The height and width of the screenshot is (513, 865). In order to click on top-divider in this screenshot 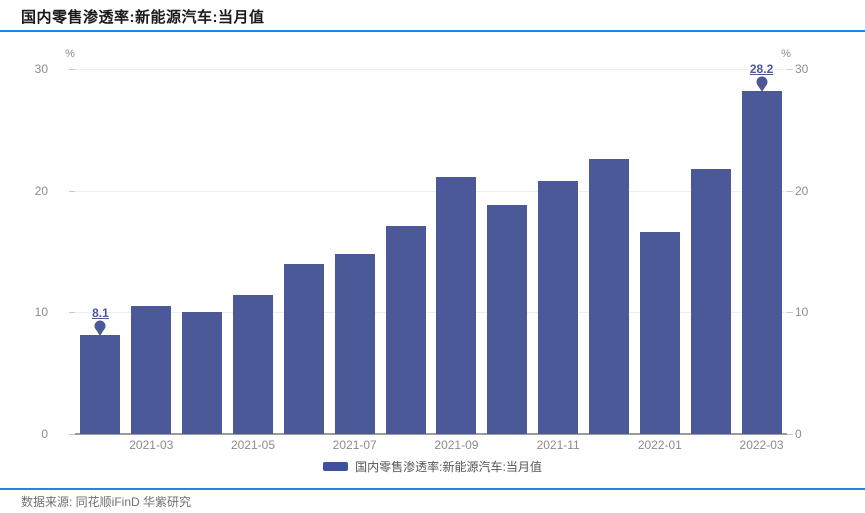, I will do `click(432, 31)`.